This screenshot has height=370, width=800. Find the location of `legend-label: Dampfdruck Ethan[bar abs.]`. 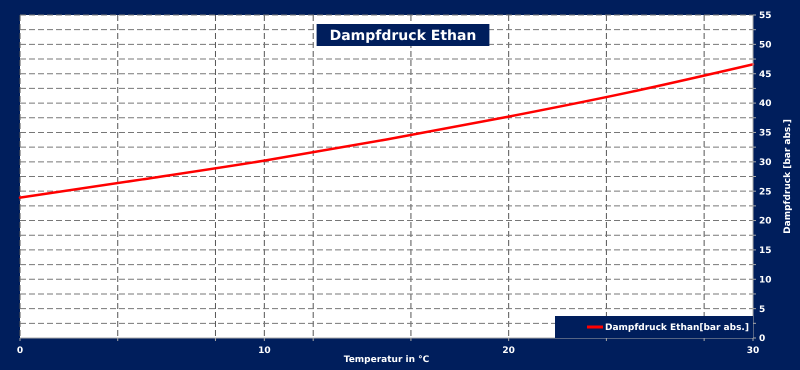

legend-label: Dampfdruck Ethan[bar abs.] is located at coordinates (677, 328).